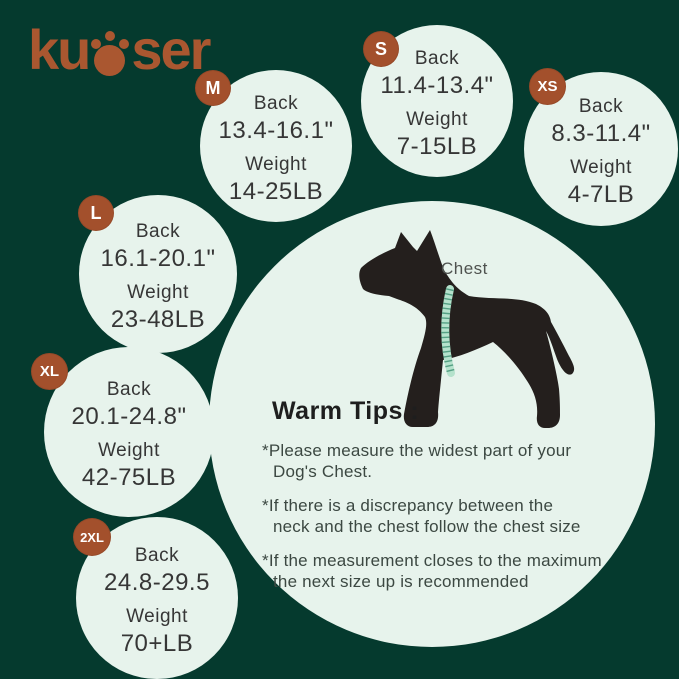  Describe the element at coordinates (437, 85) in the screenshot. I see `back-range: 11.4-13.4"` at that location.